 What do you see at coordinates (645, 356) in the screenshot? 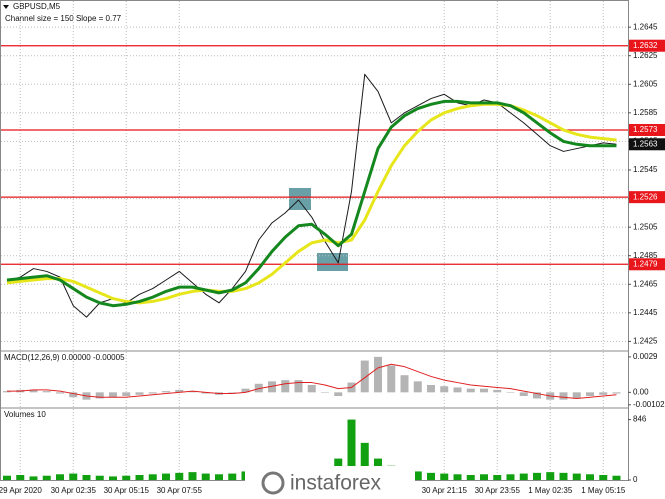
I see `y-tick-label: 0.0029` at bounding box center [645, 356].